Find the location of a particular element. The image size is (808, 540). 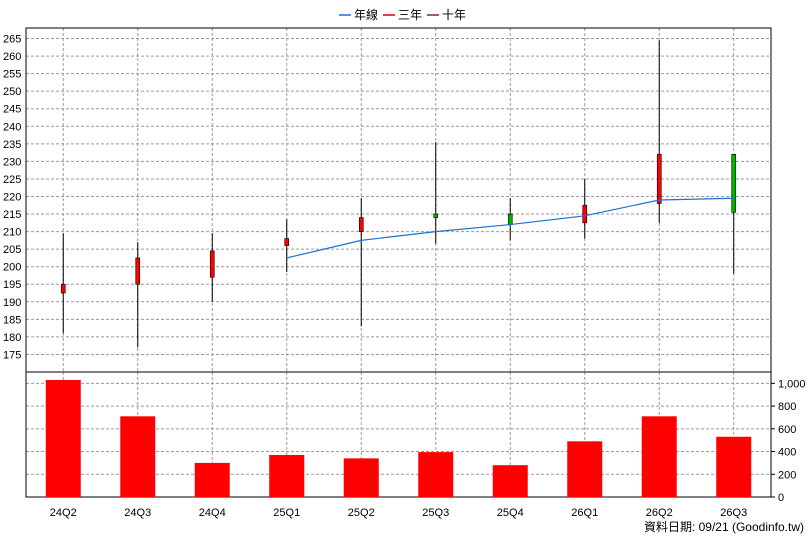

price-tick-label-235: 235 is located at coordinates (12, 145).